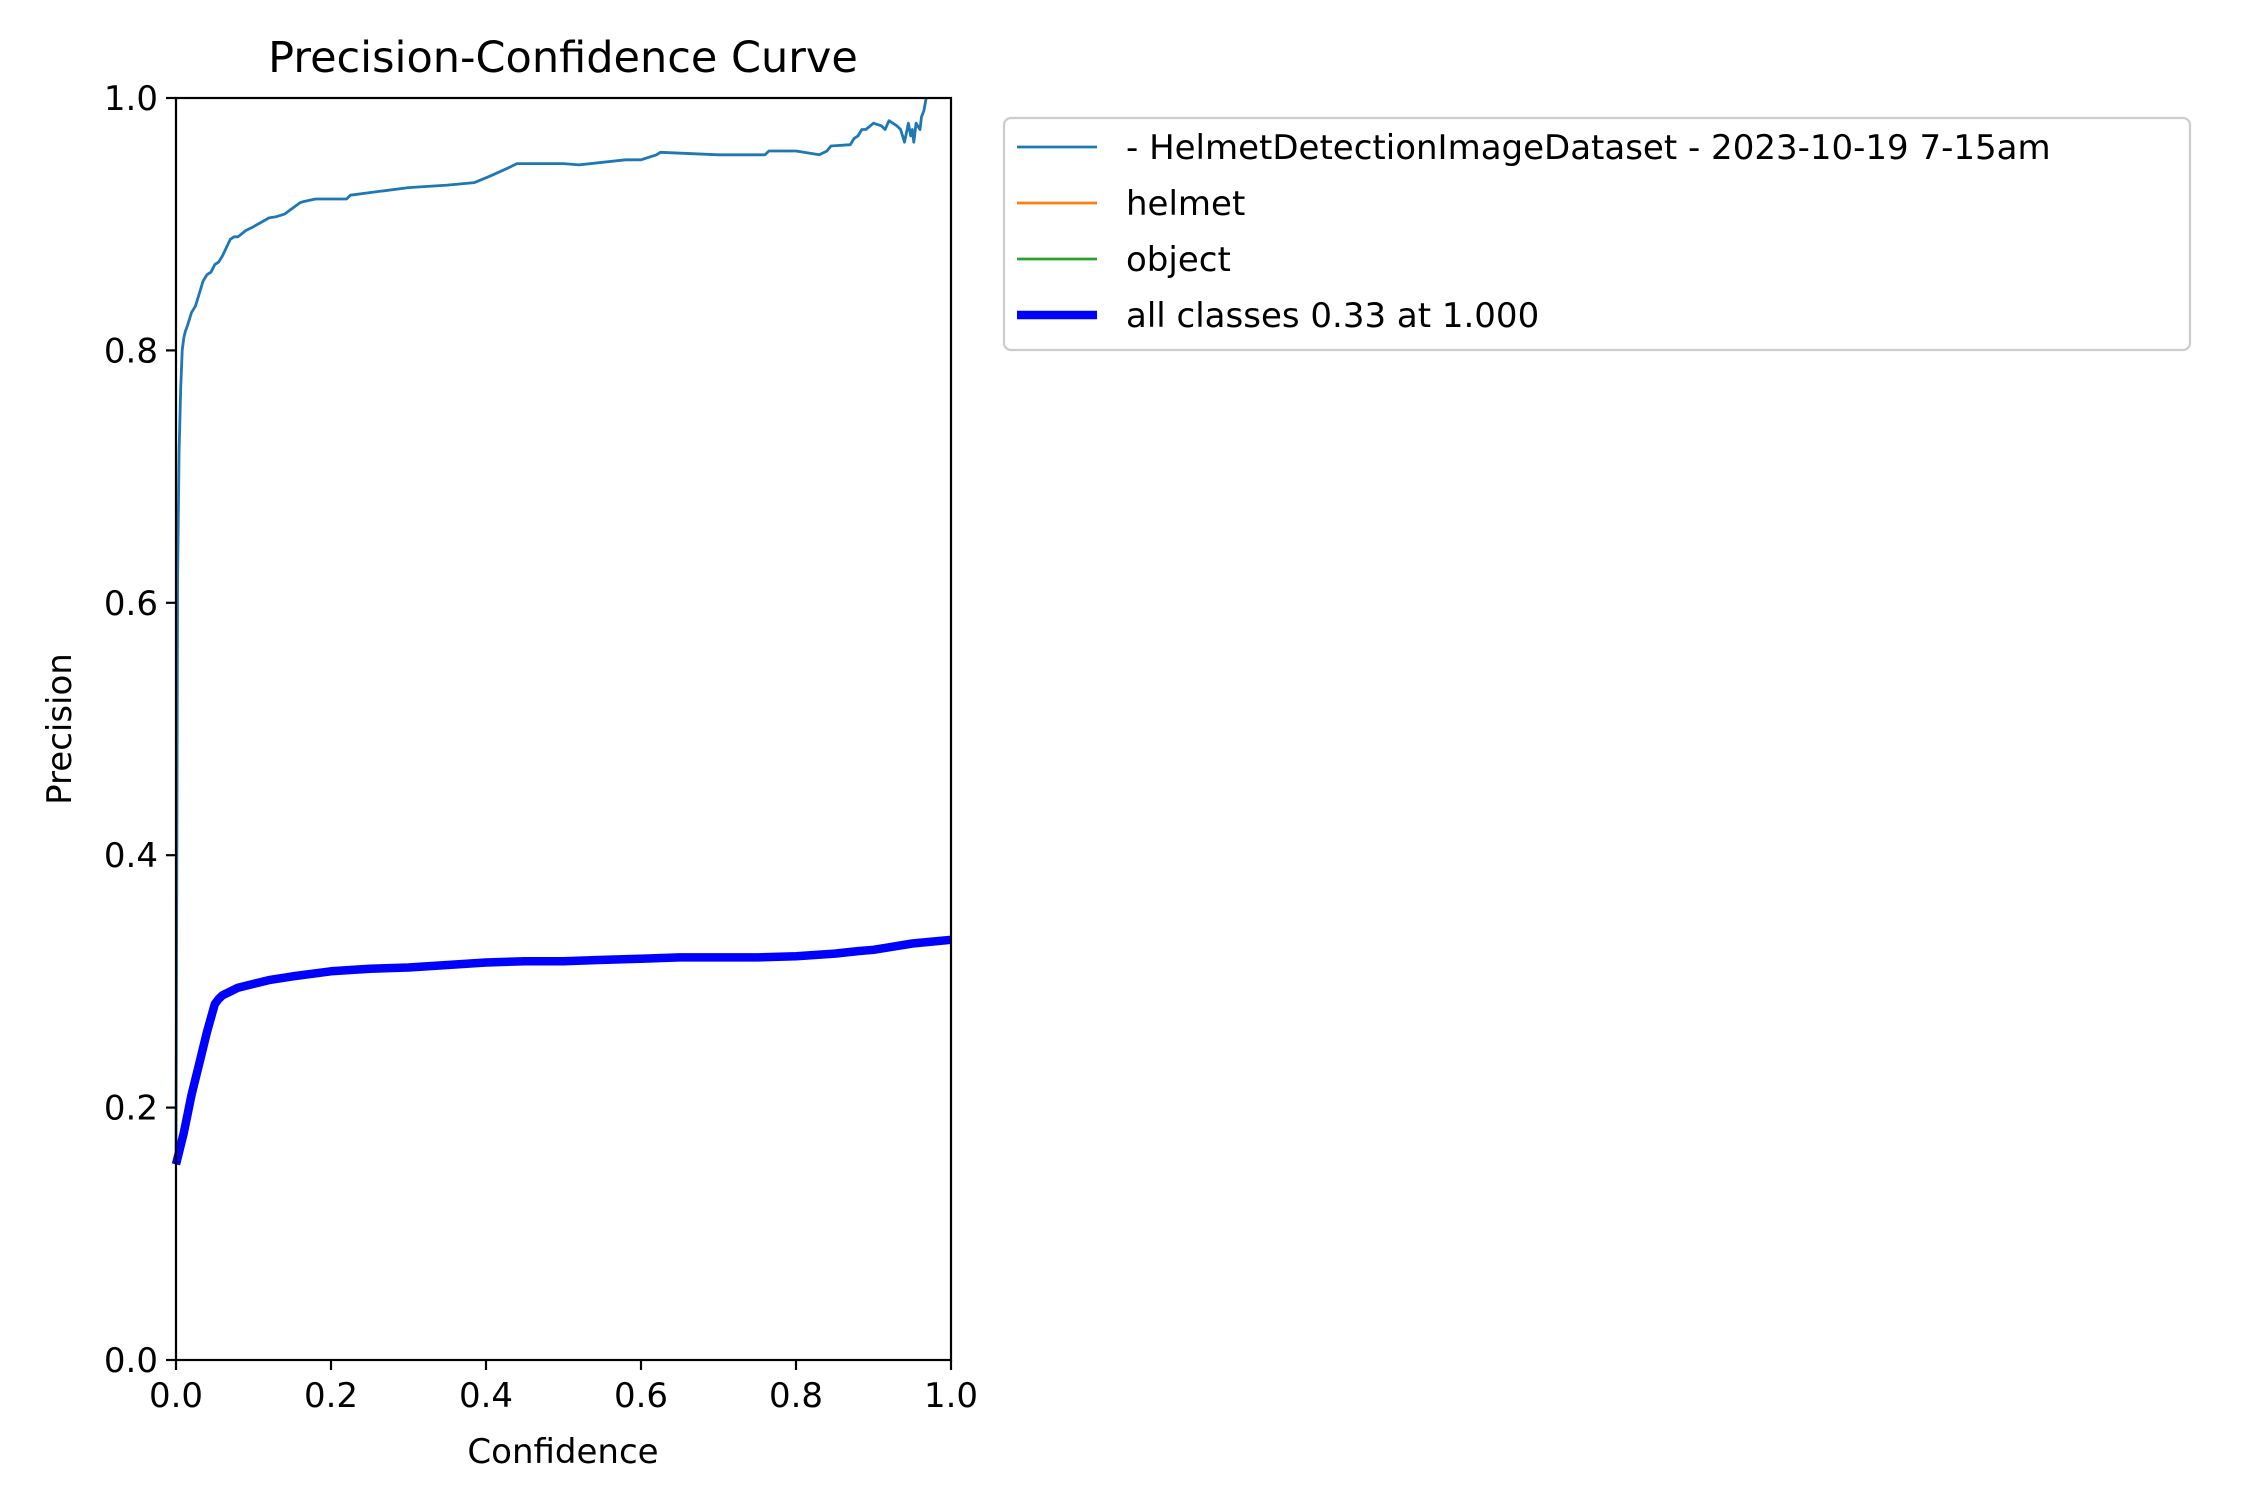 The height and width of the screenshot is (1500, 2250). What do you see at coordinates (131, 1361) in the screenshot?
I see `y-tick-label: 0.0` at bounding box center [131, 1361].